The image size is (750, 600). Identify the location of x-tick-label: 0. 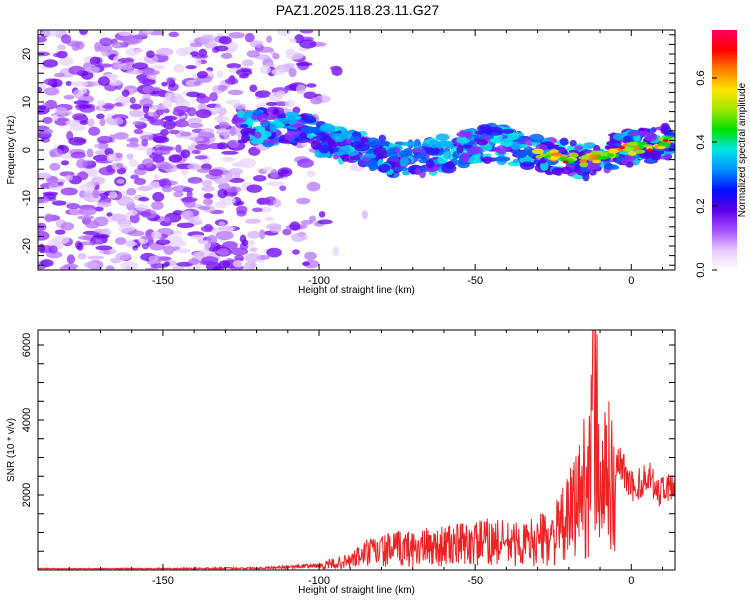
(631, 281).